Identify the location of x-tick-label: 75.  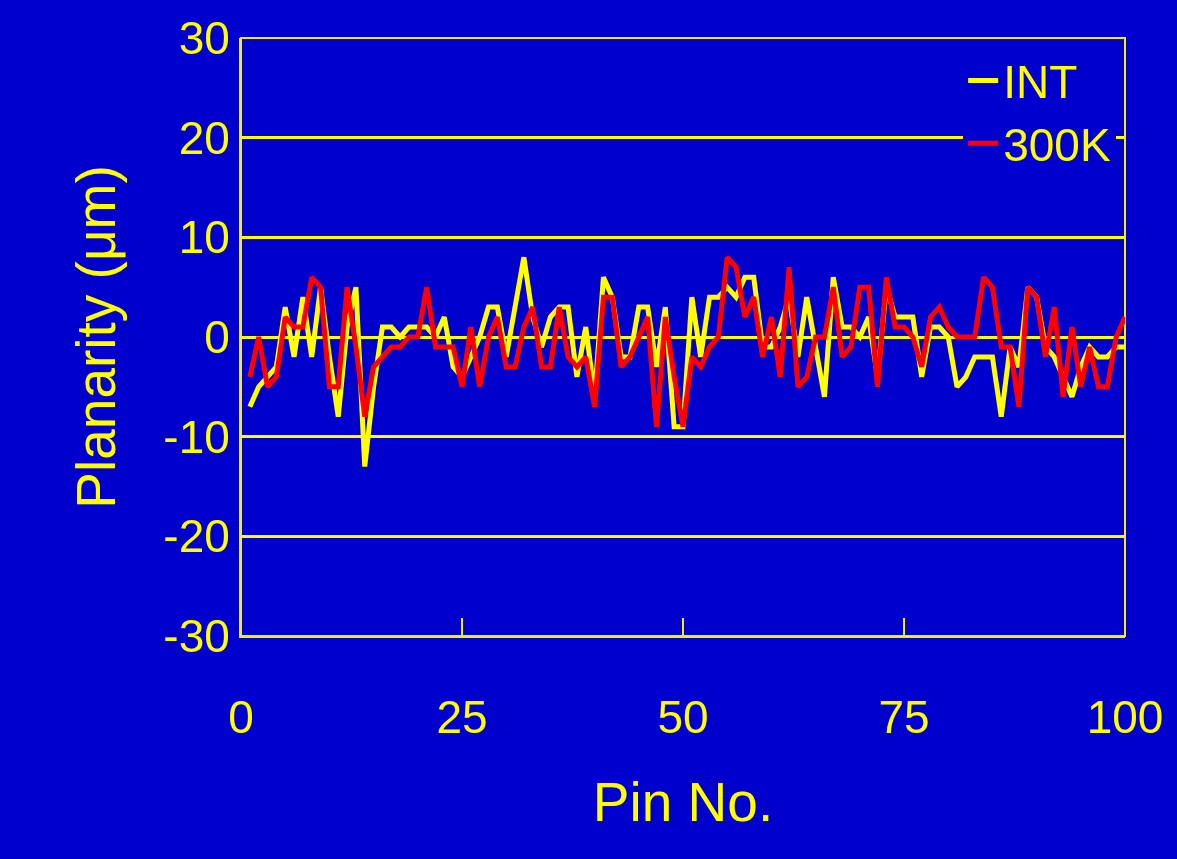
(904, 717).